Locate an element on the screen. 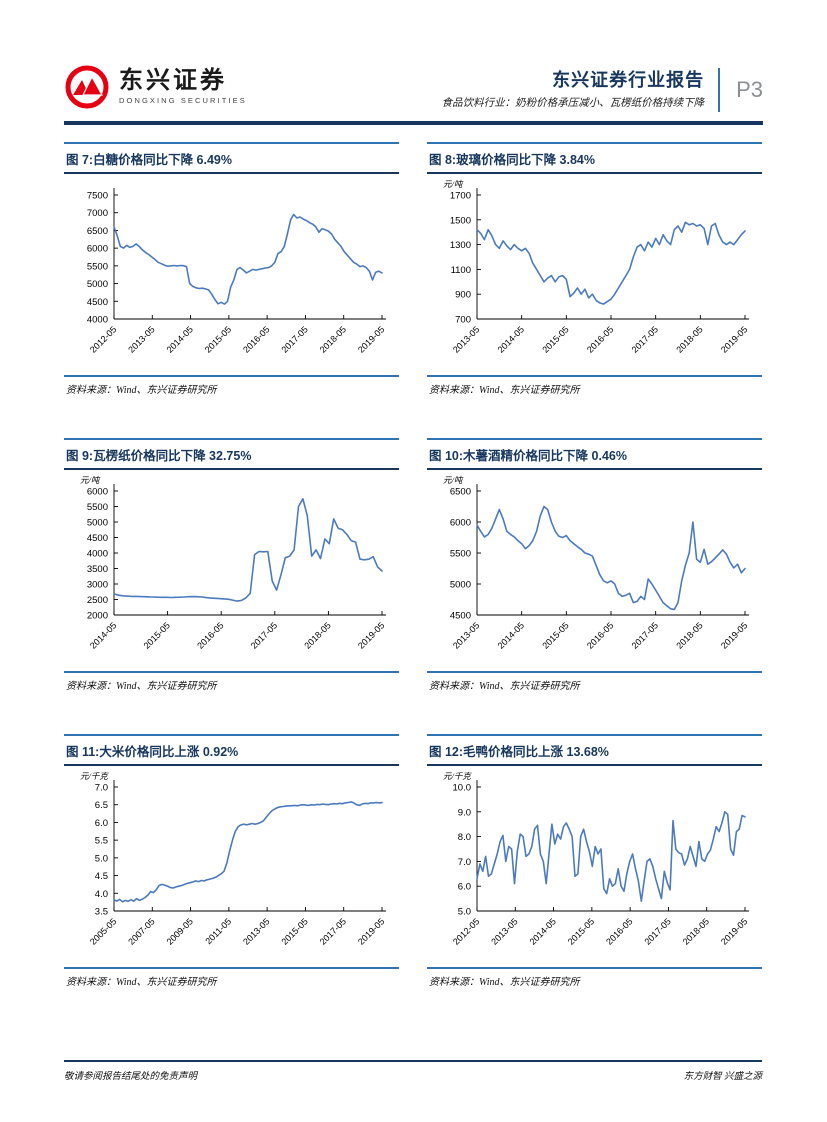 The image size is (827, 1122). svg-text: 7000 is located at coordinates (97, 213).